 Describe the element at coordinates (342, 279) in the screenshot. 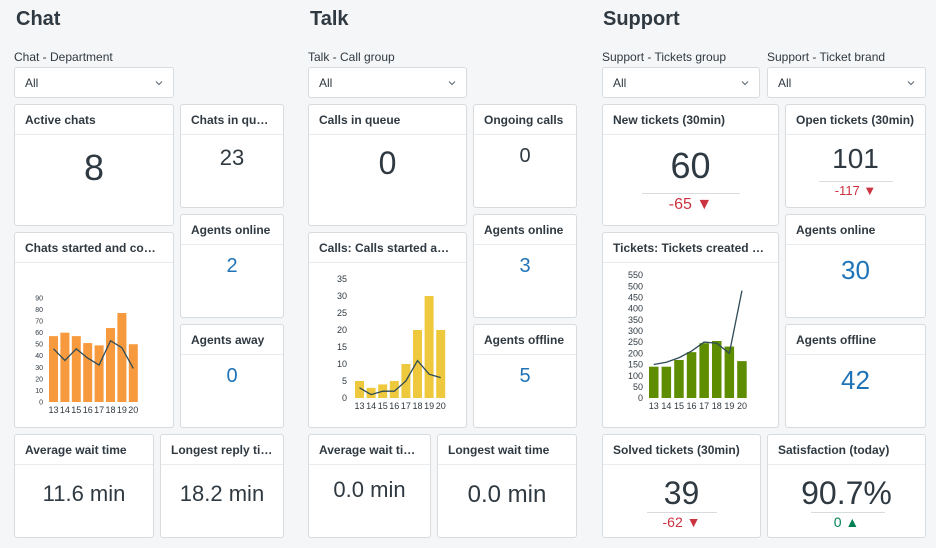

I see `y-tick-label: 35` at that location.